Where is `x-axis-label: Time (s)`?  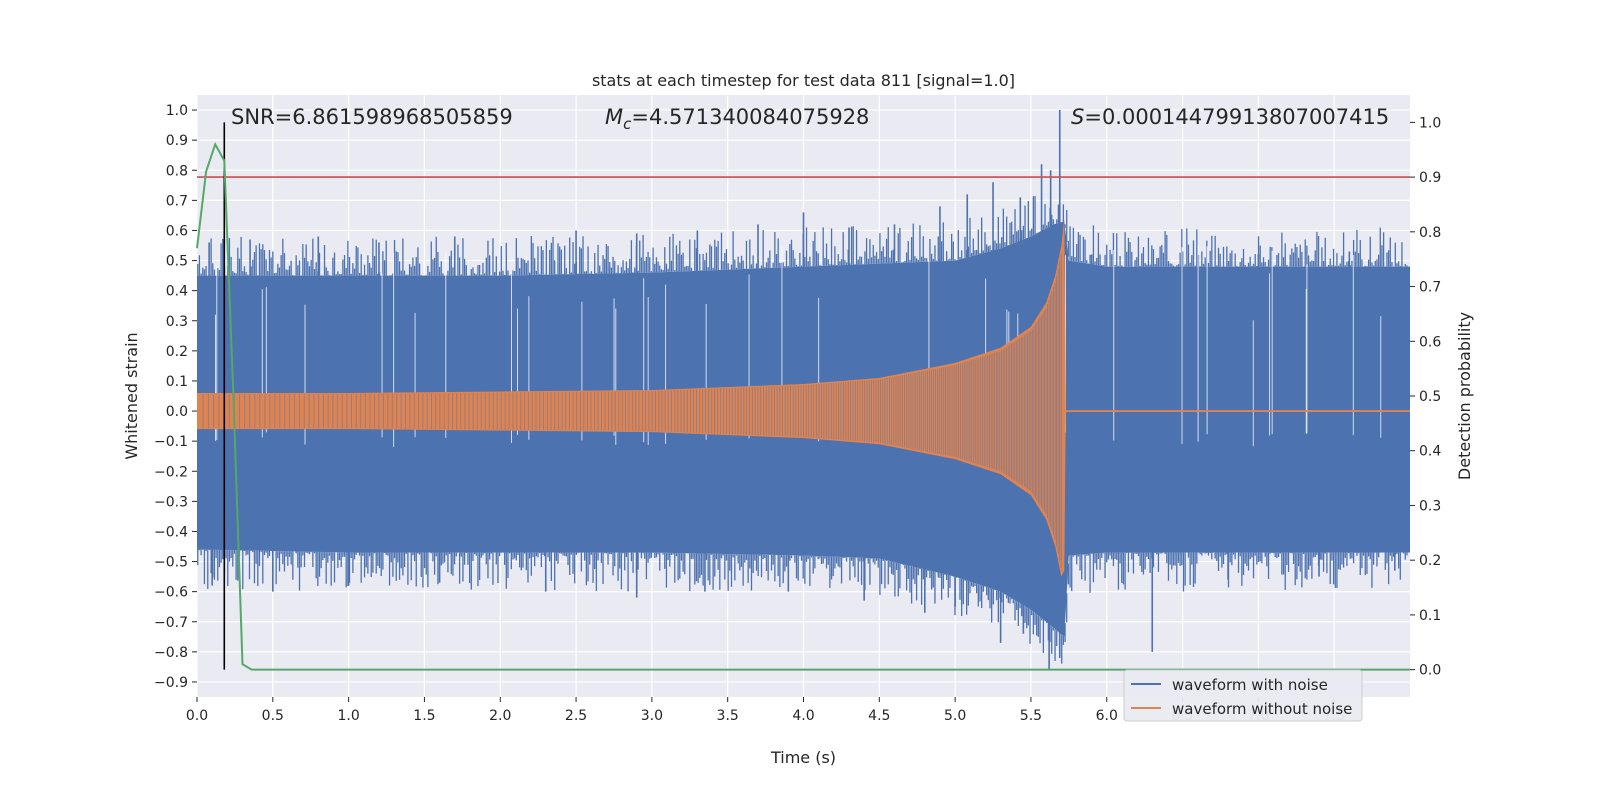 x-axis-label: Time (s) is located at coordinates (803, 757).